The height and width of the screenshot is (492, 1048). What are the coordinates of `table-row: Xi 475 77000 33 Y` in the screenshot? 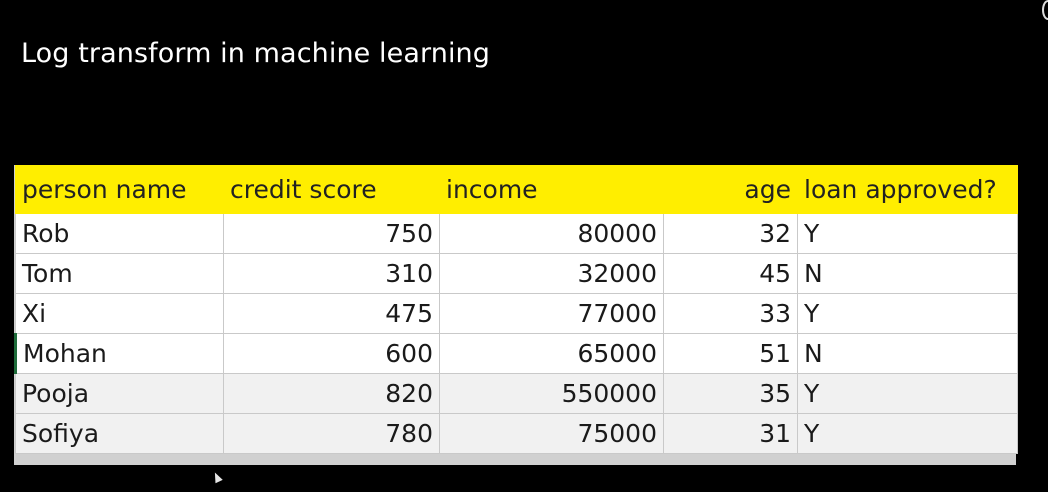 It's located at (516, 313).